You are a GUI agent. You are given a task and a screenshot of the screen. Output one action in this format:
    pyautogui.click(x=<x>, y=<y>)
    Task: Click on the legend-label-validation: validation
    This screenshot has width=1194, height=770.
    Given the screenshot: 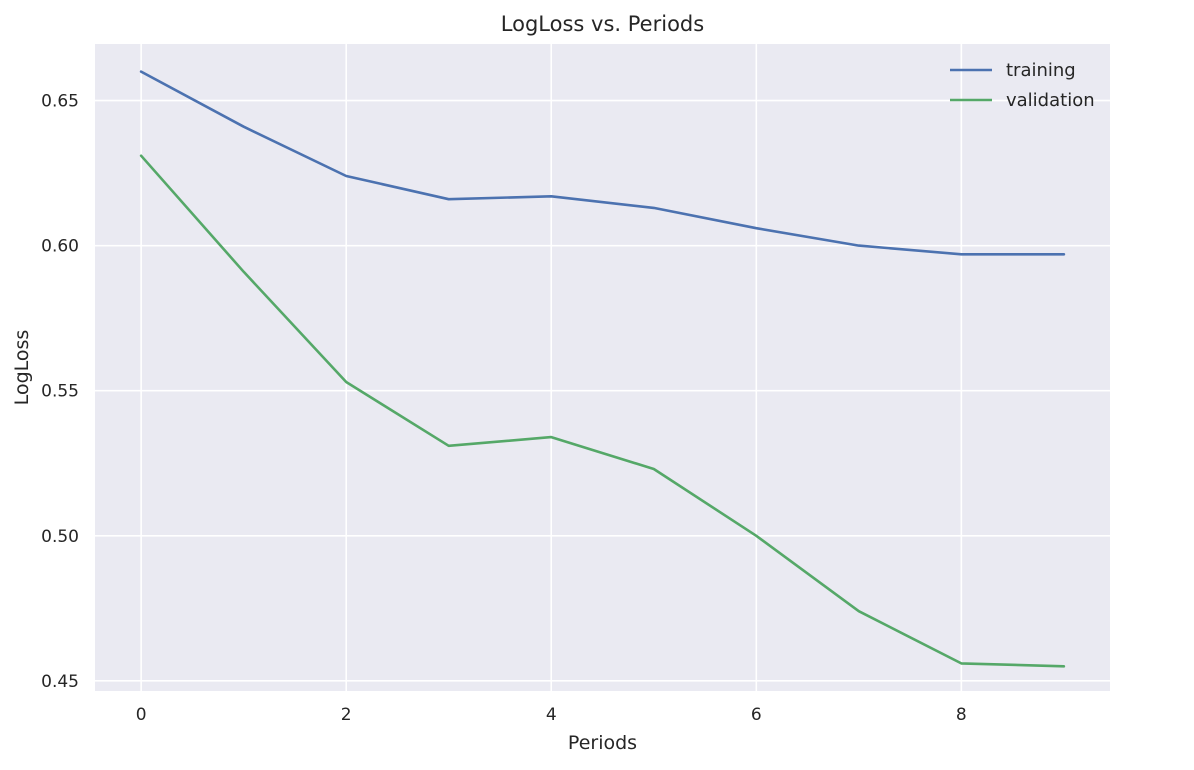 What is the action you would take?
    pyautogui.click(x=1050, y=100)
    